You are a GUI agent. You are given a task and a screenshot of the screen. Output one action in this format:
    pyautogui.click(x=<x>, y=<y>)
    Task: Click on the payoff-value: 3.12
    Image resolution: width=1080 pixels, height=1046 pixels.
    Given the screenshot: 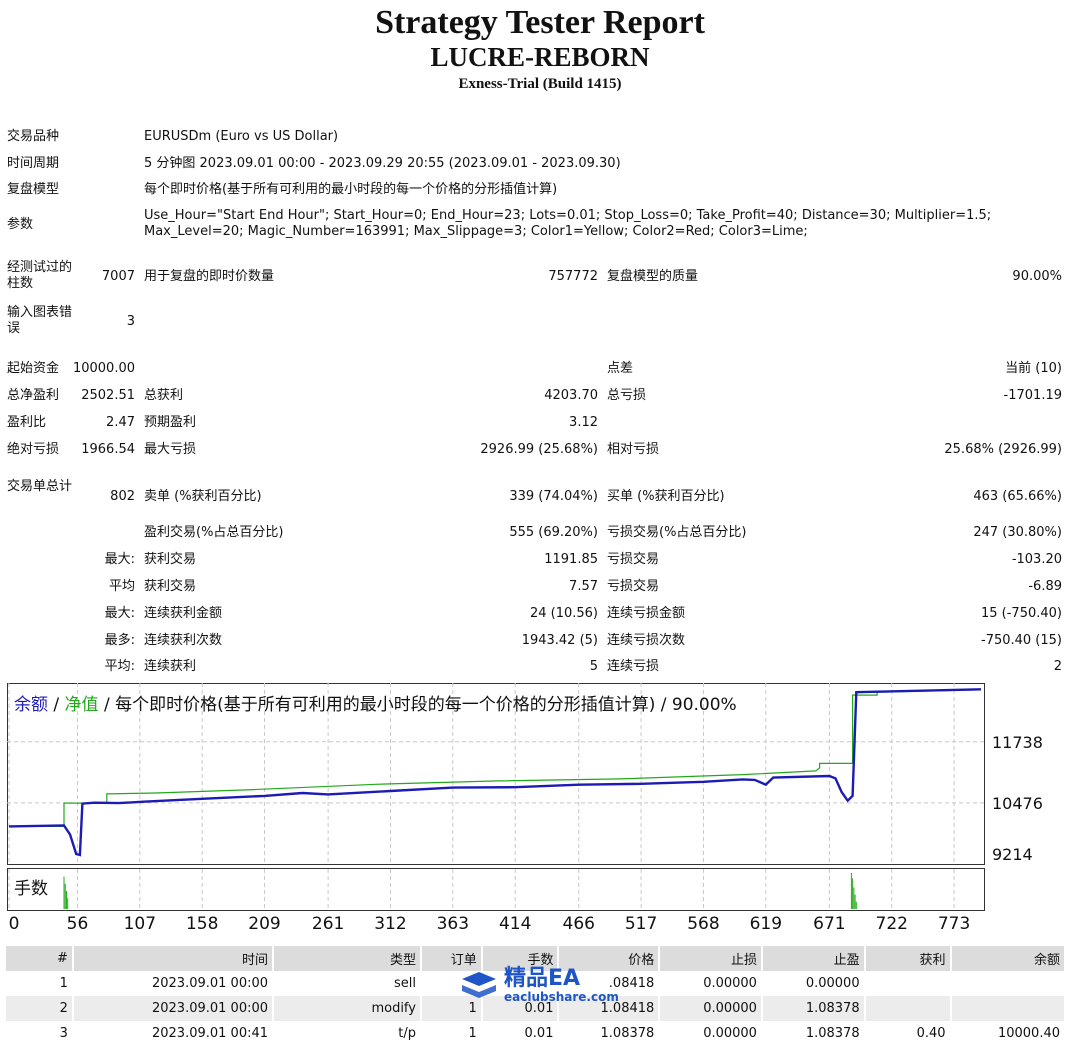 What is the action you would take?
    pyautogui.click(x=583, y=422)
    